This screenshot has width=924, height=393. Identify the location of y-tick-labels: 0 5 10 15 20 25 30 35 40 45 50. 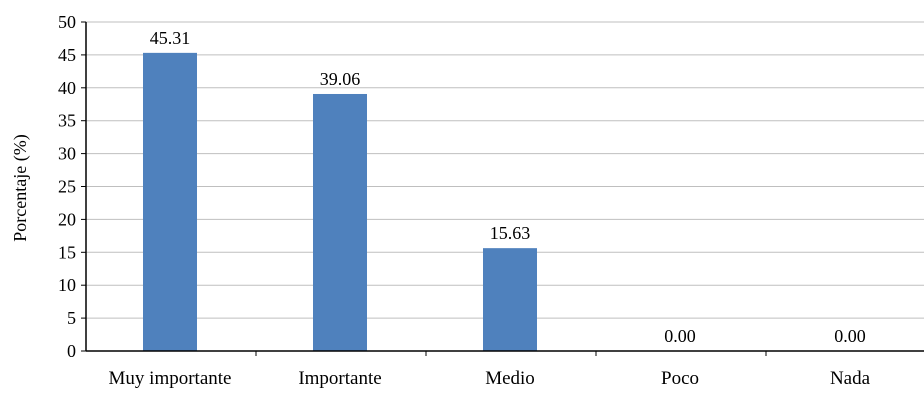
(67, 186).